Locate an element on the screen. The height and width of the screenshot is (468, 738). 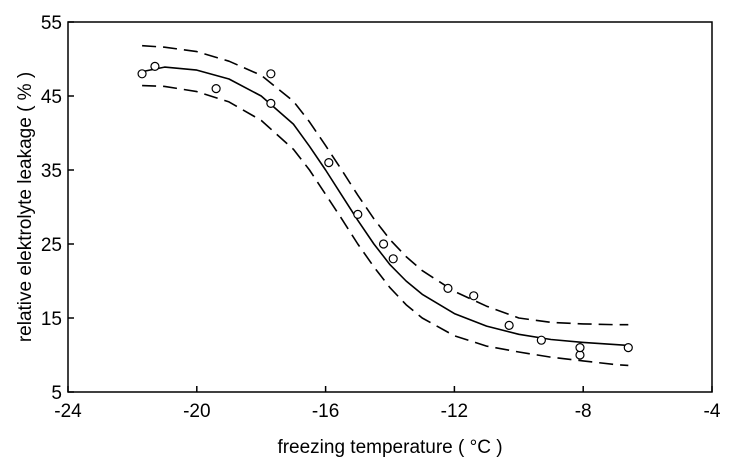
y-tick-label: 5 is located at coordinates (56, 393).